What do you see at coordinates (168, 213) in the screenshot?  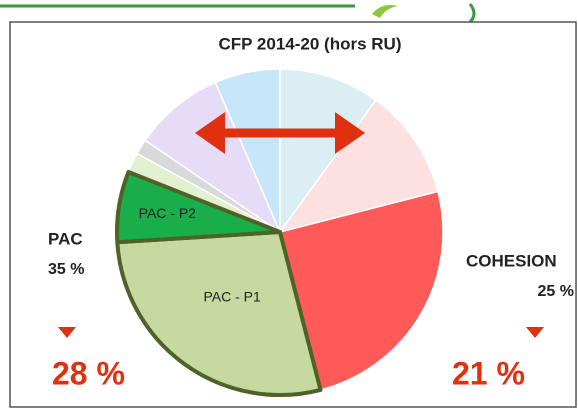 I see `slice-label: PAC - P2` at bounding box center [168, 213].